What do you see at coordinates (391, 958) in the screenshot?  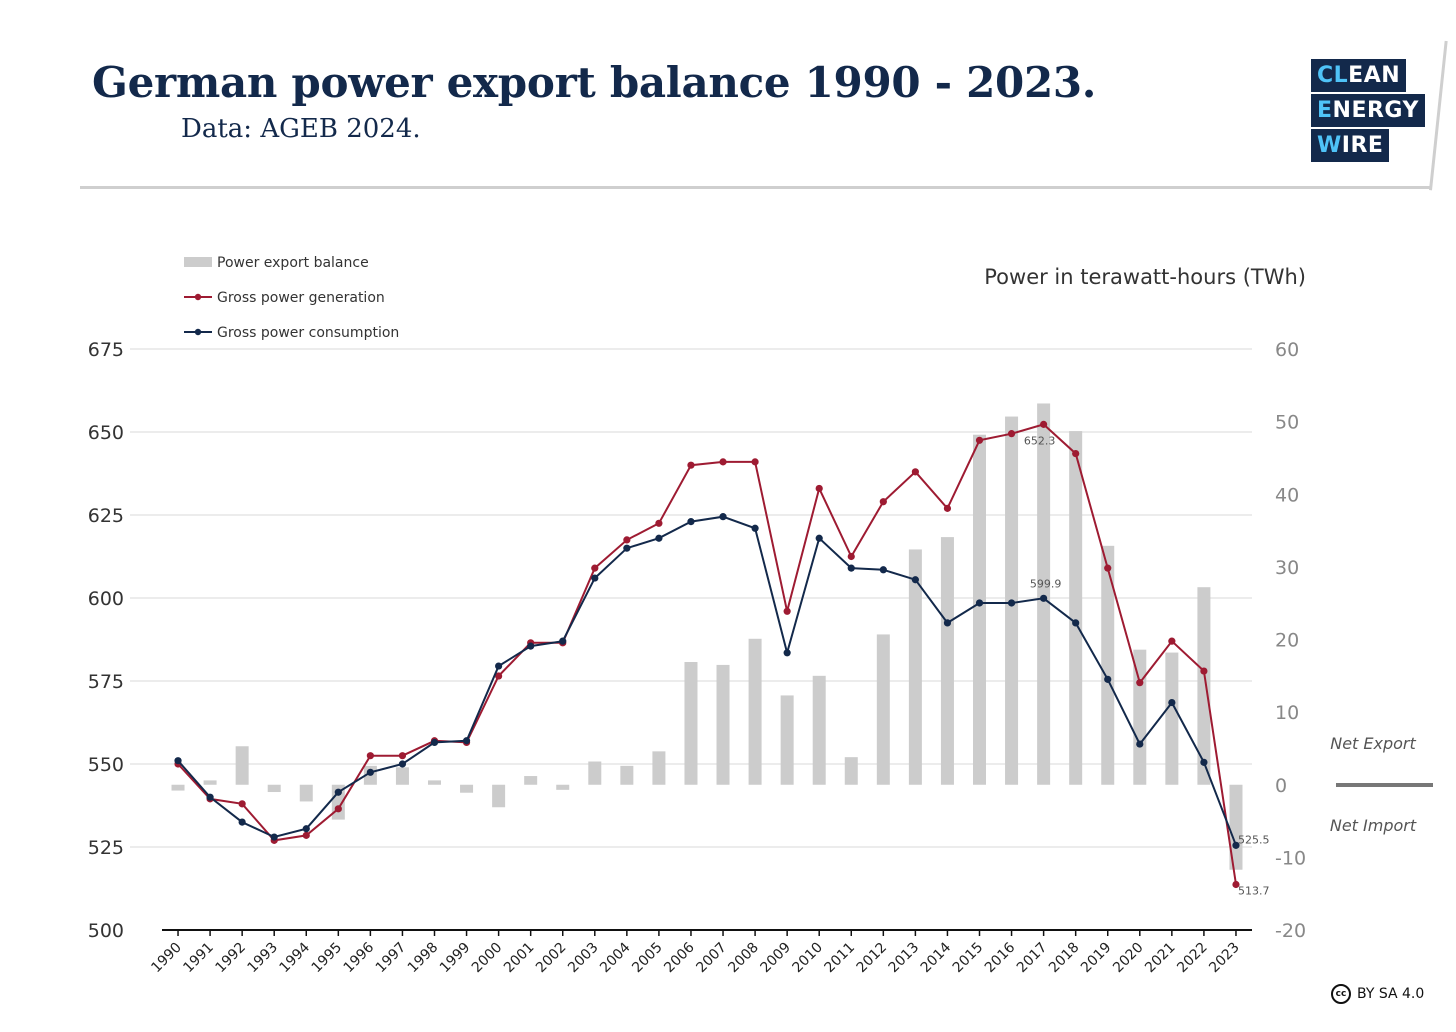 I see `x-tick-label: 1997` at bounding box center [391, 958].